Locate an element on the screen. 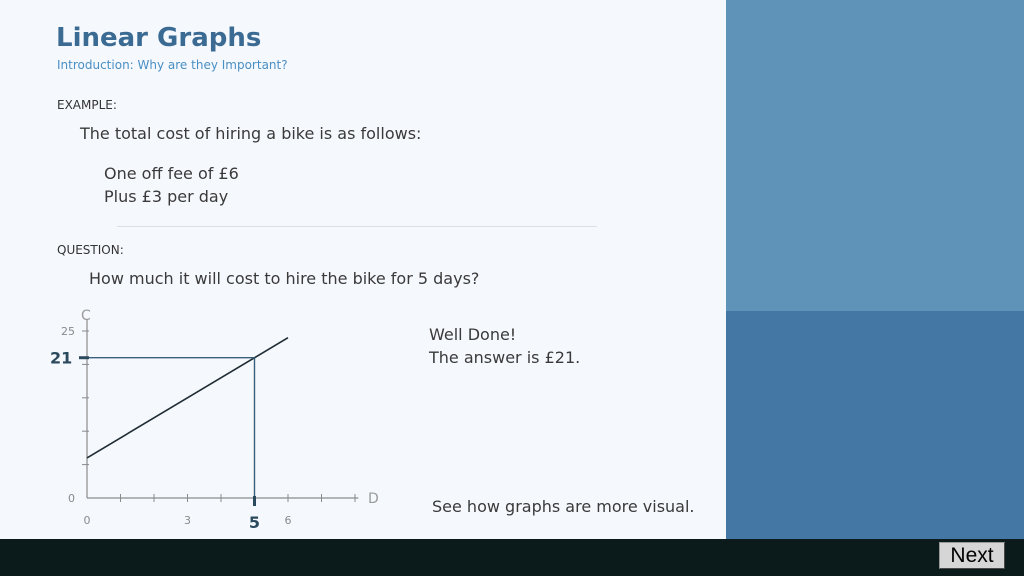 Image resolution: width=1024 pixels, height=576 pixels. next-button: Next is located at coordinates (972, 555).